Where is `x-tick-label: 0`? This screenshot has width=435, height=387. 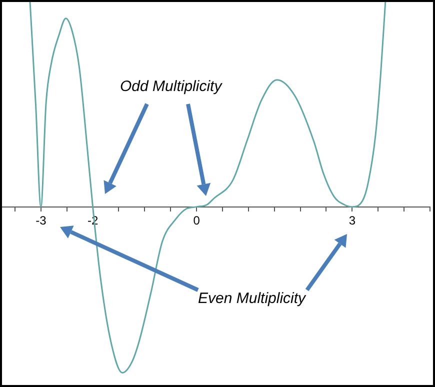 x-tick-label: 0 is located at coordinates (196, 220).